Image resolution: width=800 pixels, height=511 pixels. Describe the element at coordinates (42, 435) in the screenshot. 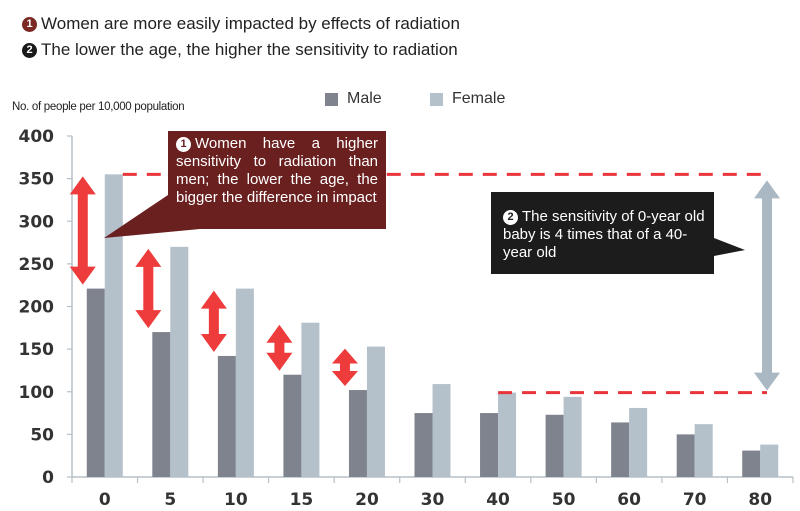

I see `y-tick-label: 50` at that location.